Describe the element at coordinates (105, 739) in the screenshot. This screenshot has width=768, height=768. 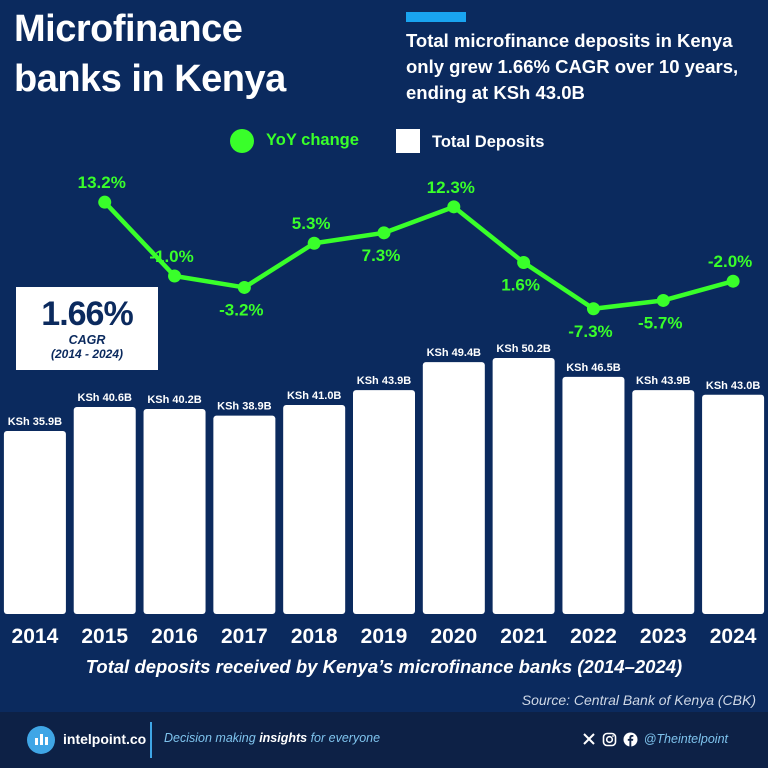
I see `brand-link: intelpoint.co` at that location.